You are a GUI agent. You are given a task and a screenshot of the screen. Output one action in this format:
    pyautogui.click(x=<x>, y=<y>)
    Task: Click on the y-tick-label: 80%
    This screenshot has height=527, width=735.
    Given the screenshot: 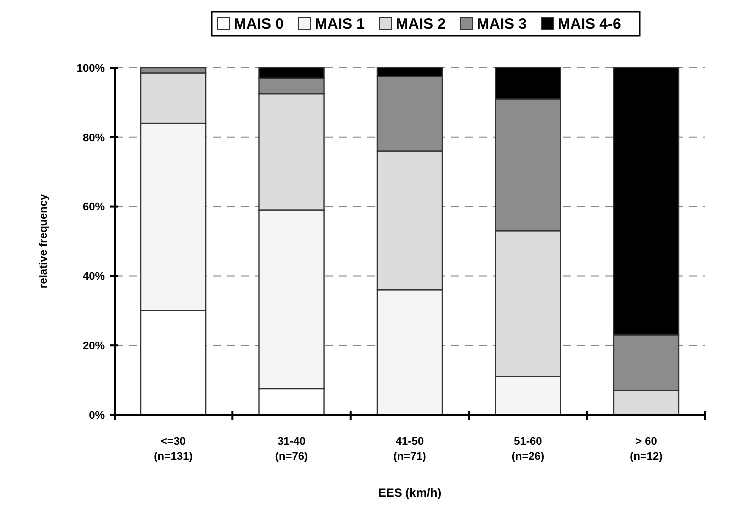 What is the action you would take?
    pyautogui.click(x=94, y=138)
    